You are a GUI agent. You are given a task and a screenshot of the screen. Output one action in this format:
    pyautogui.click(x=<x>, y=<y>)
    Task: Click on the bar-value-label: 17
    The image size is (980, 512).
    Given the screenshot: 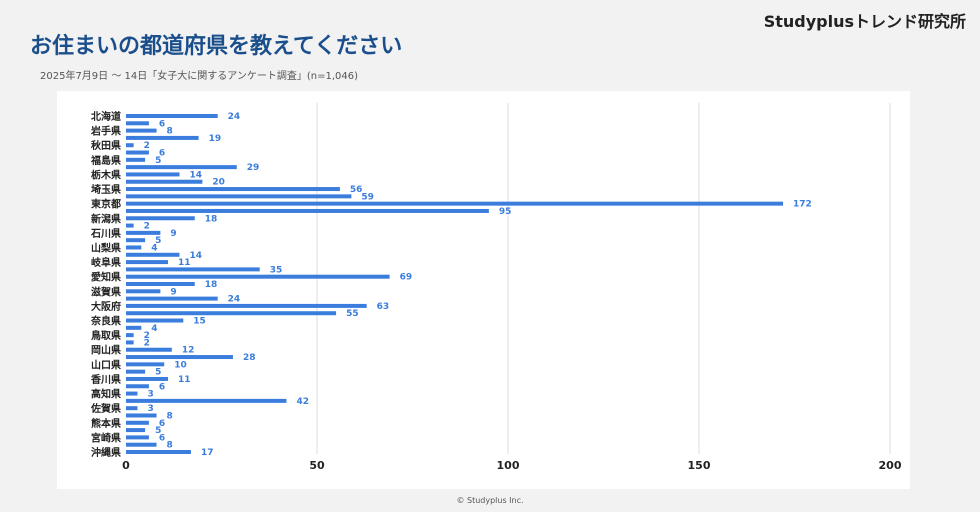 What is the action you would take?
    pyautogui.click(x=207, y=453)
    